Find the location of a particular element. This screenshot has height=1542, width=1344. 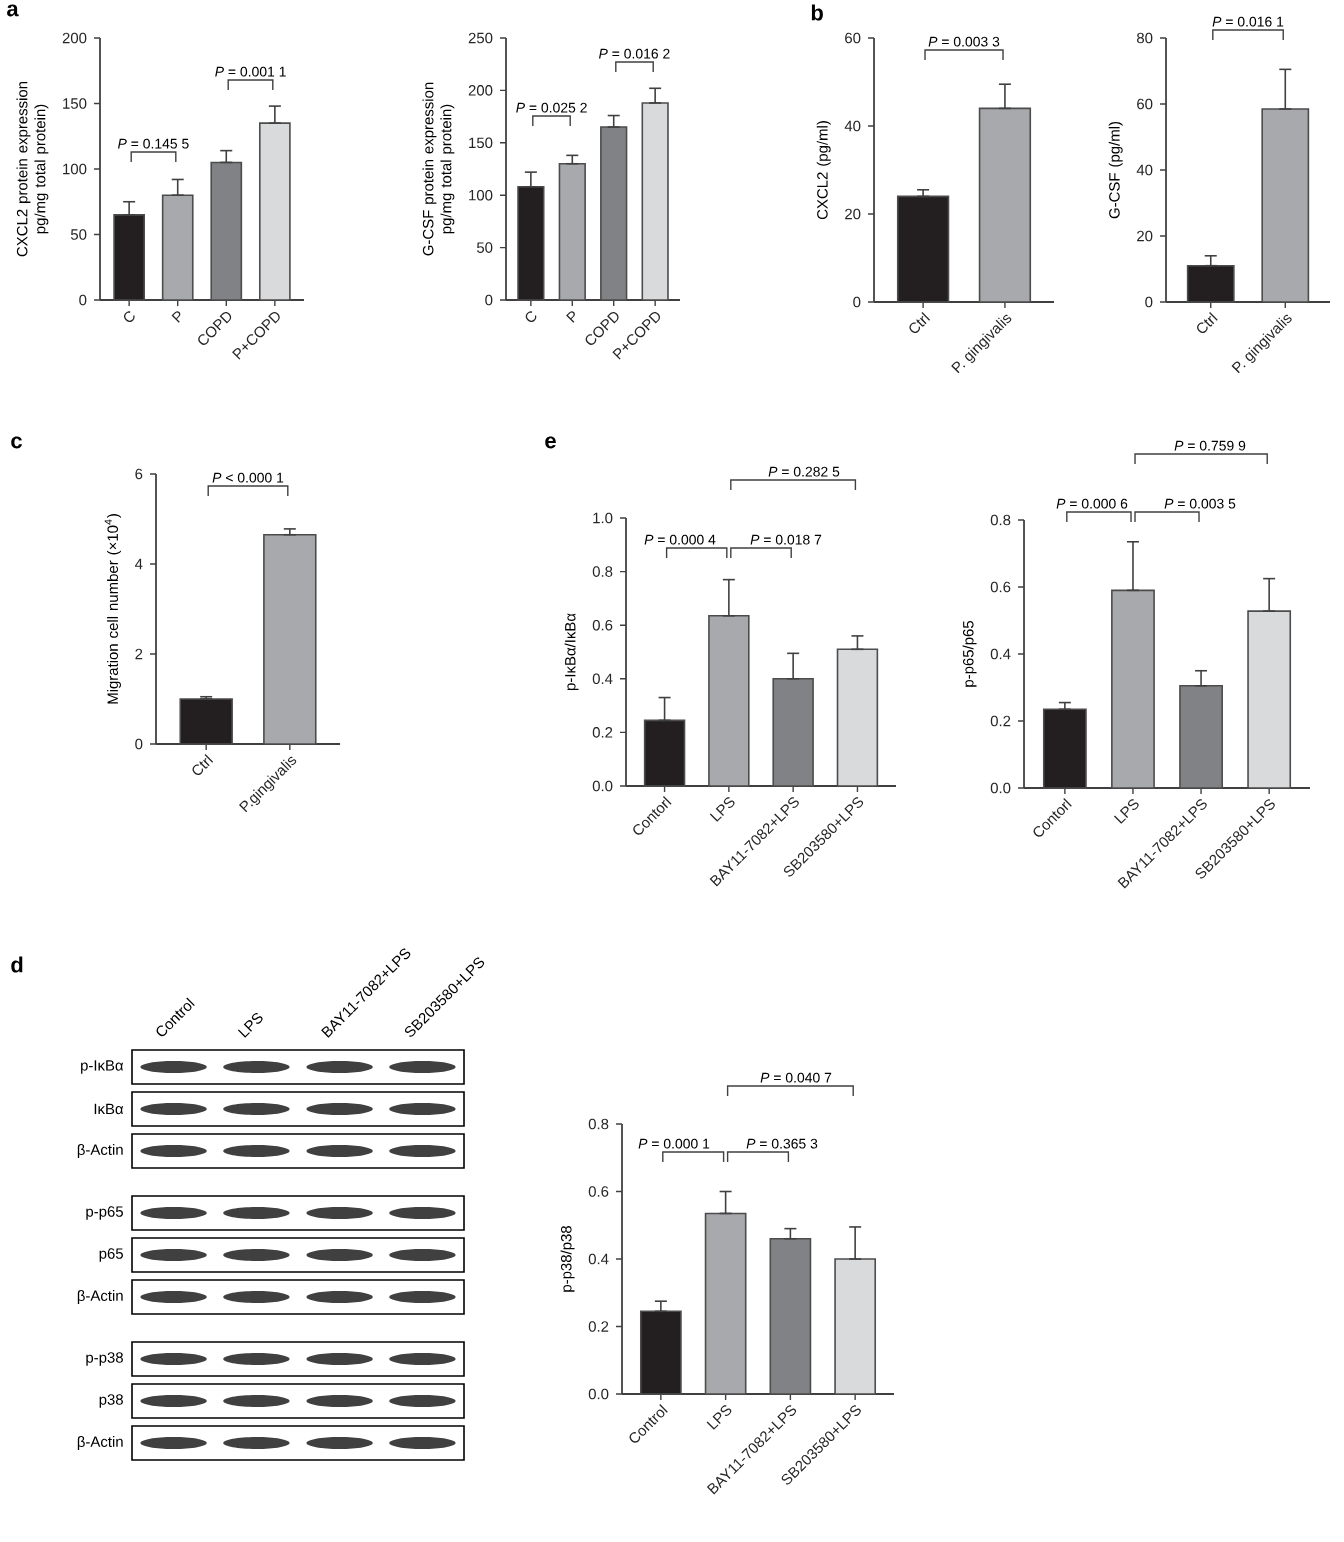

chart-title: a is located at coordinates (13, 10).